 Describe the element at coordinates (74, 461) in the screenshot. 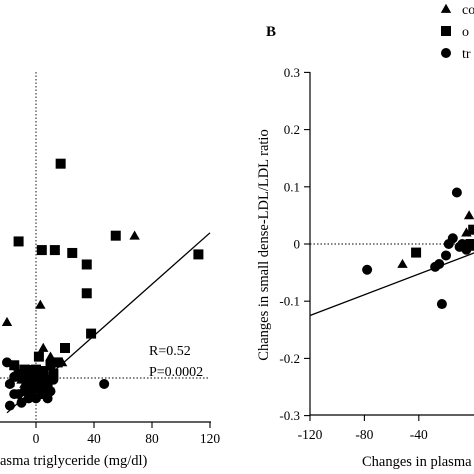

I see `panel-a-x-label: asma triglyceride (mg/dl)` at that location.